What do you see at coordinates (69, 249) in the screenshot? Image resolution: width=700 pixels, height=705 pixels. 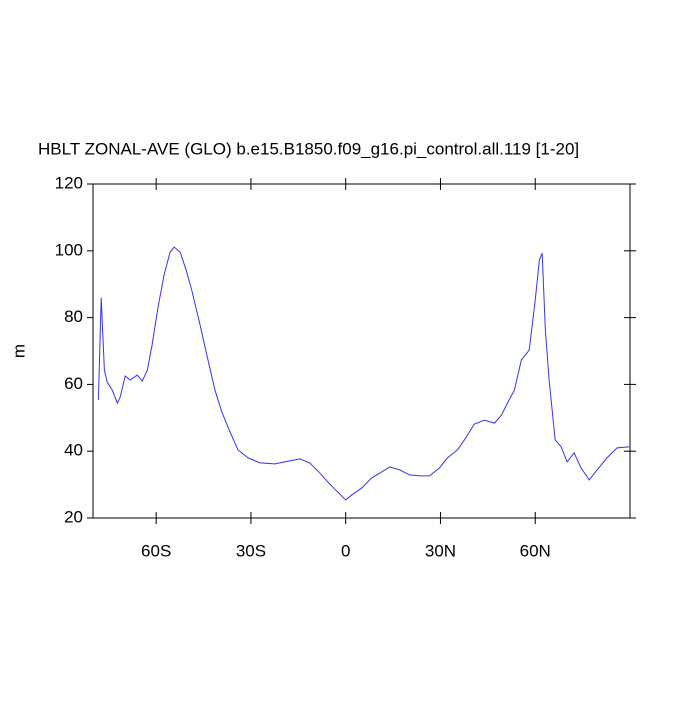 I see `y-tick-label: 100` at bounding box center [69, 249].